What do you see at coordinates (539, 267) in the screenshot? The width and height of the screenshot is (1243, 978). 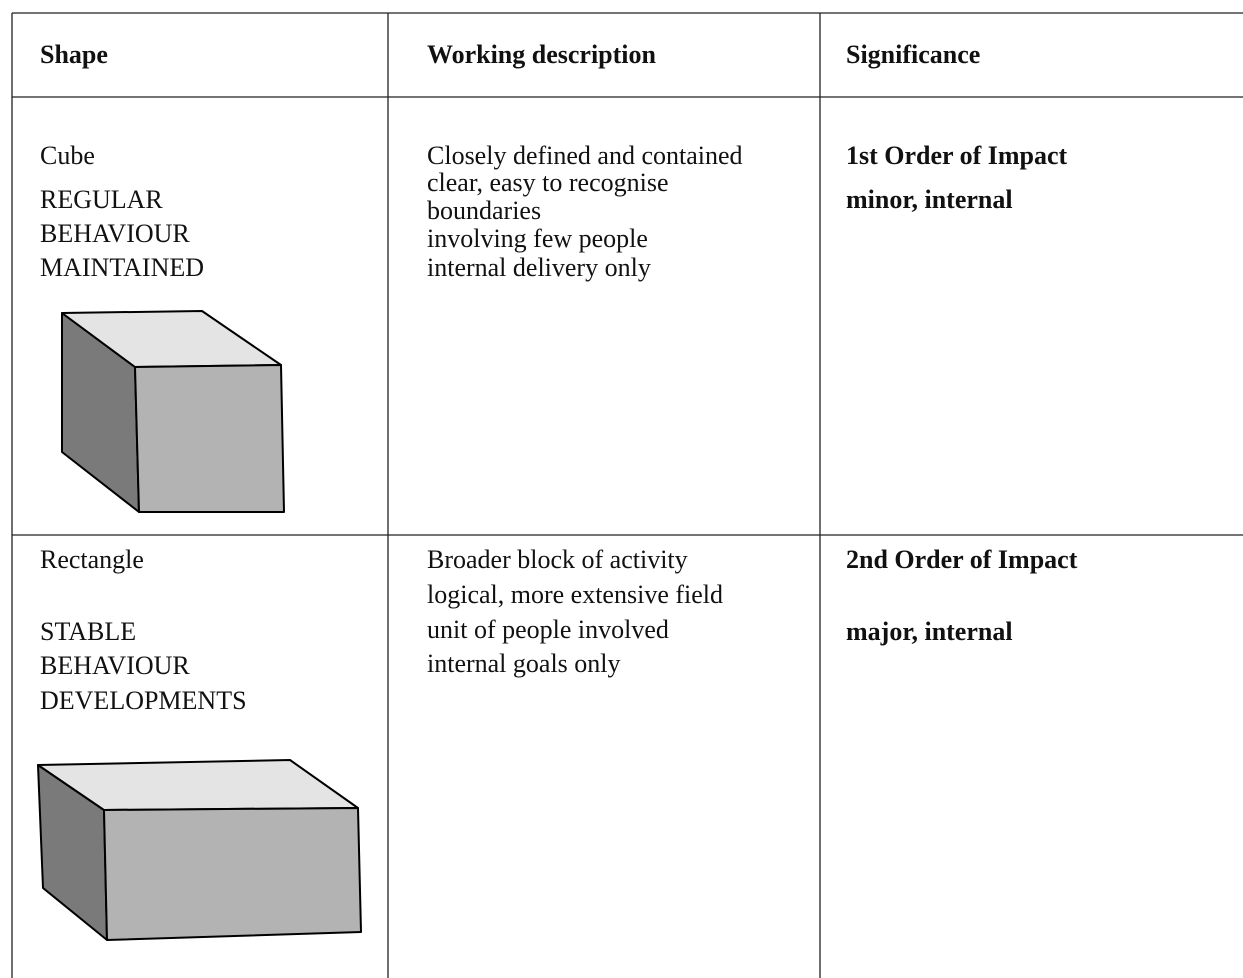 I see `description: internal delivery only` at bounding box center [539, 267].